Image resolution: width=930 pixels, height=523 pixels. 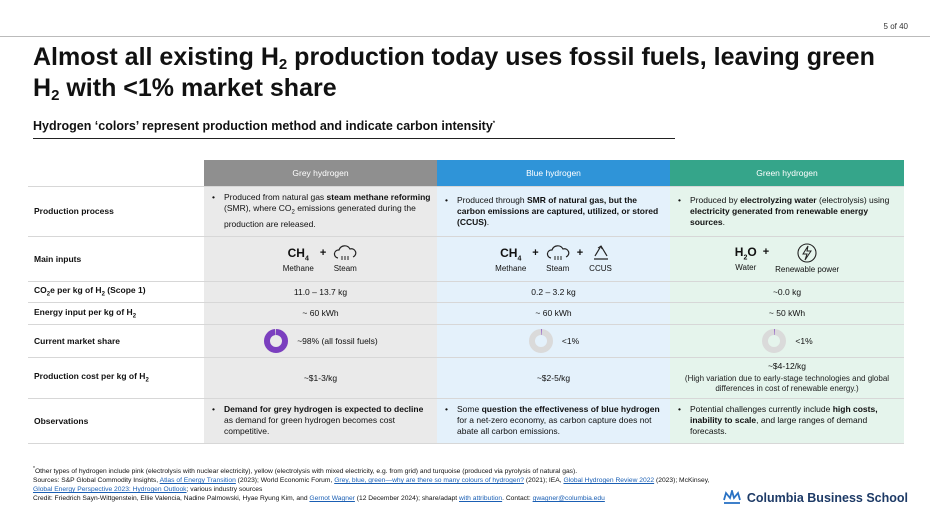 I want to click on cell-blue-inputs: CH4 Methane + Steam + CCUS, so click(x=553, y=259).